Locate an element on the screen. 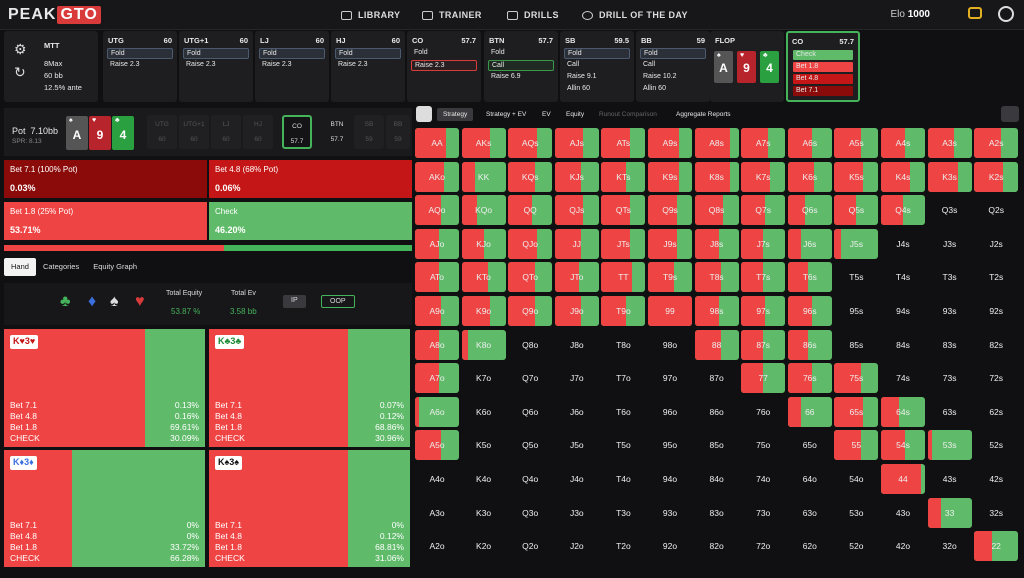  hand-cell: 73o is located at coordinates (763, 513).